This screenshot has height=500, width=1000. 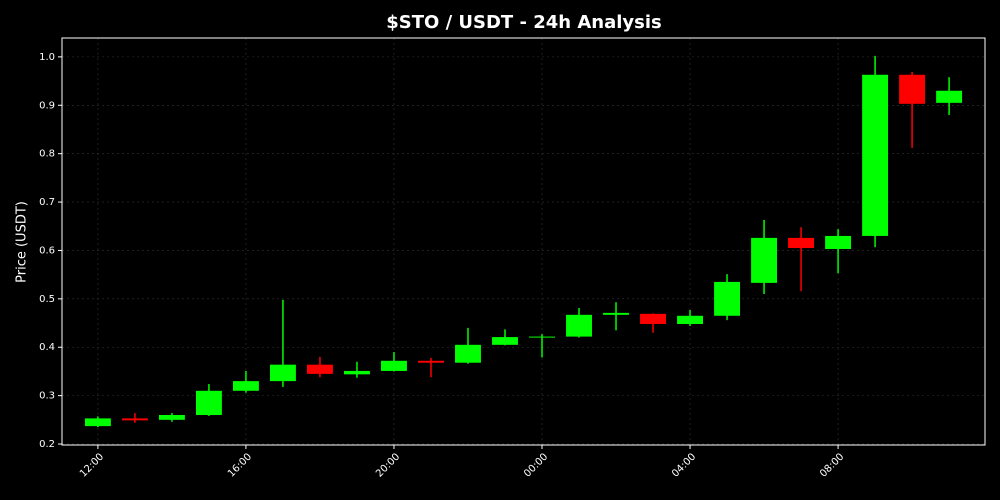 What do you see at coordinates (47, 396) in the screenshot?
I see `y-tick-label: 0.3` at bounding box center [47, 396].